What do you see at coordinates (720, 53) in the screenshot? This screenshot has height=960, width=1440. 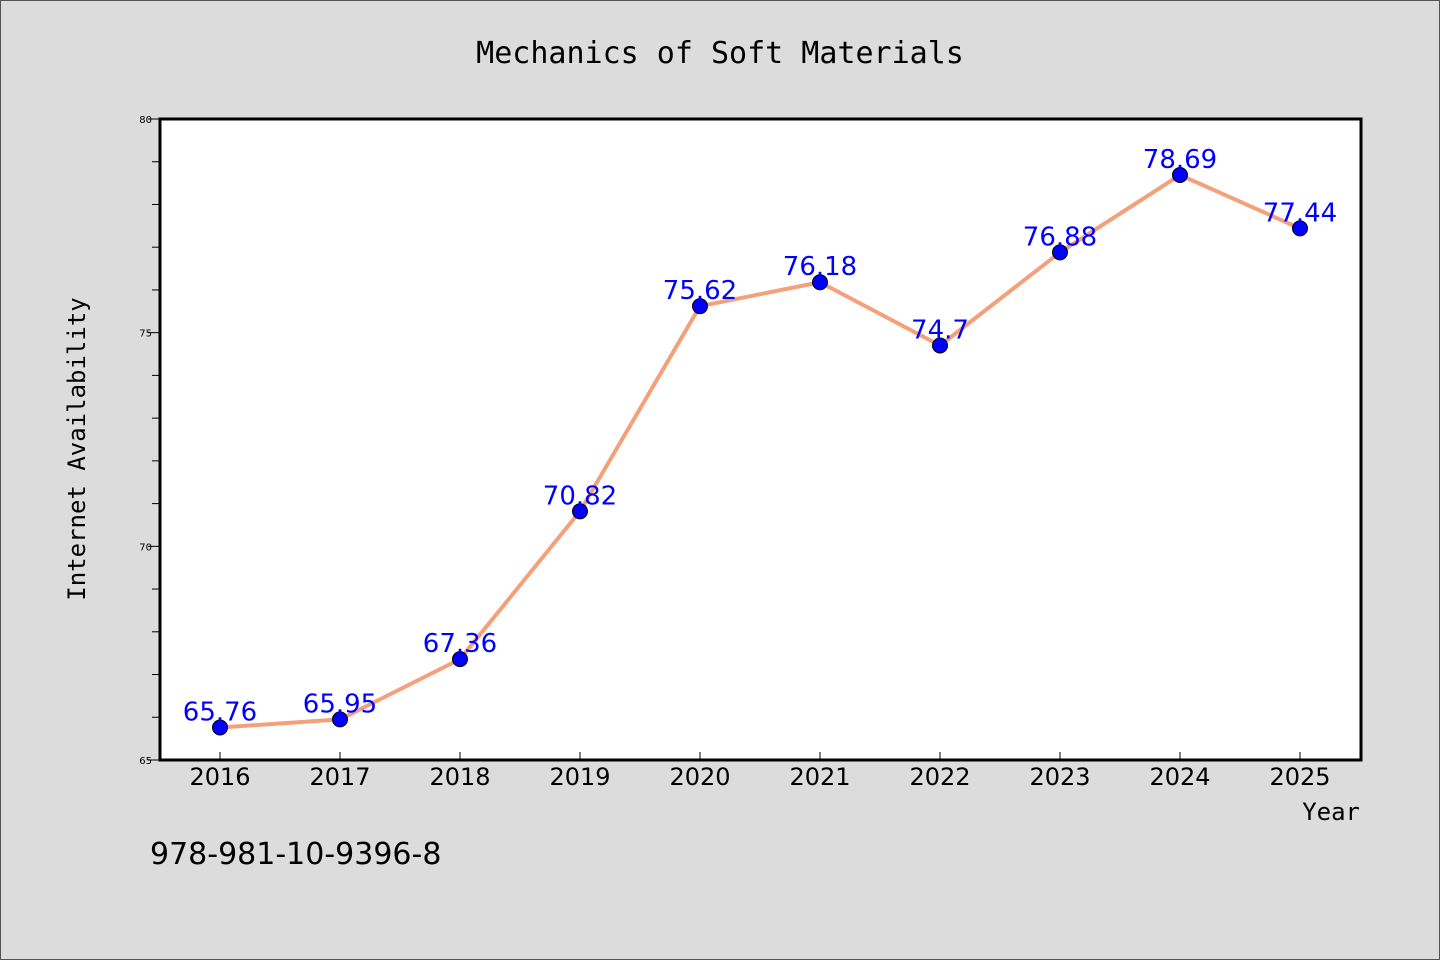 I see `chart-title: Mechanics of Soft Materials` at bounding box center [720, 53].